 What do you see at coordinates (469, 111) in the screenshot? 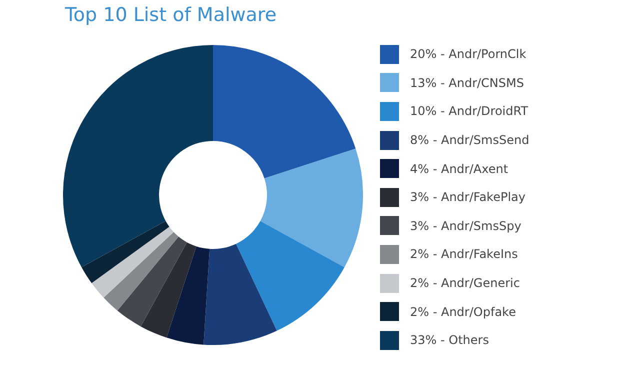
I see `legend-label: 10% - Andr/DroidRT` at bounding box center [469, 111].